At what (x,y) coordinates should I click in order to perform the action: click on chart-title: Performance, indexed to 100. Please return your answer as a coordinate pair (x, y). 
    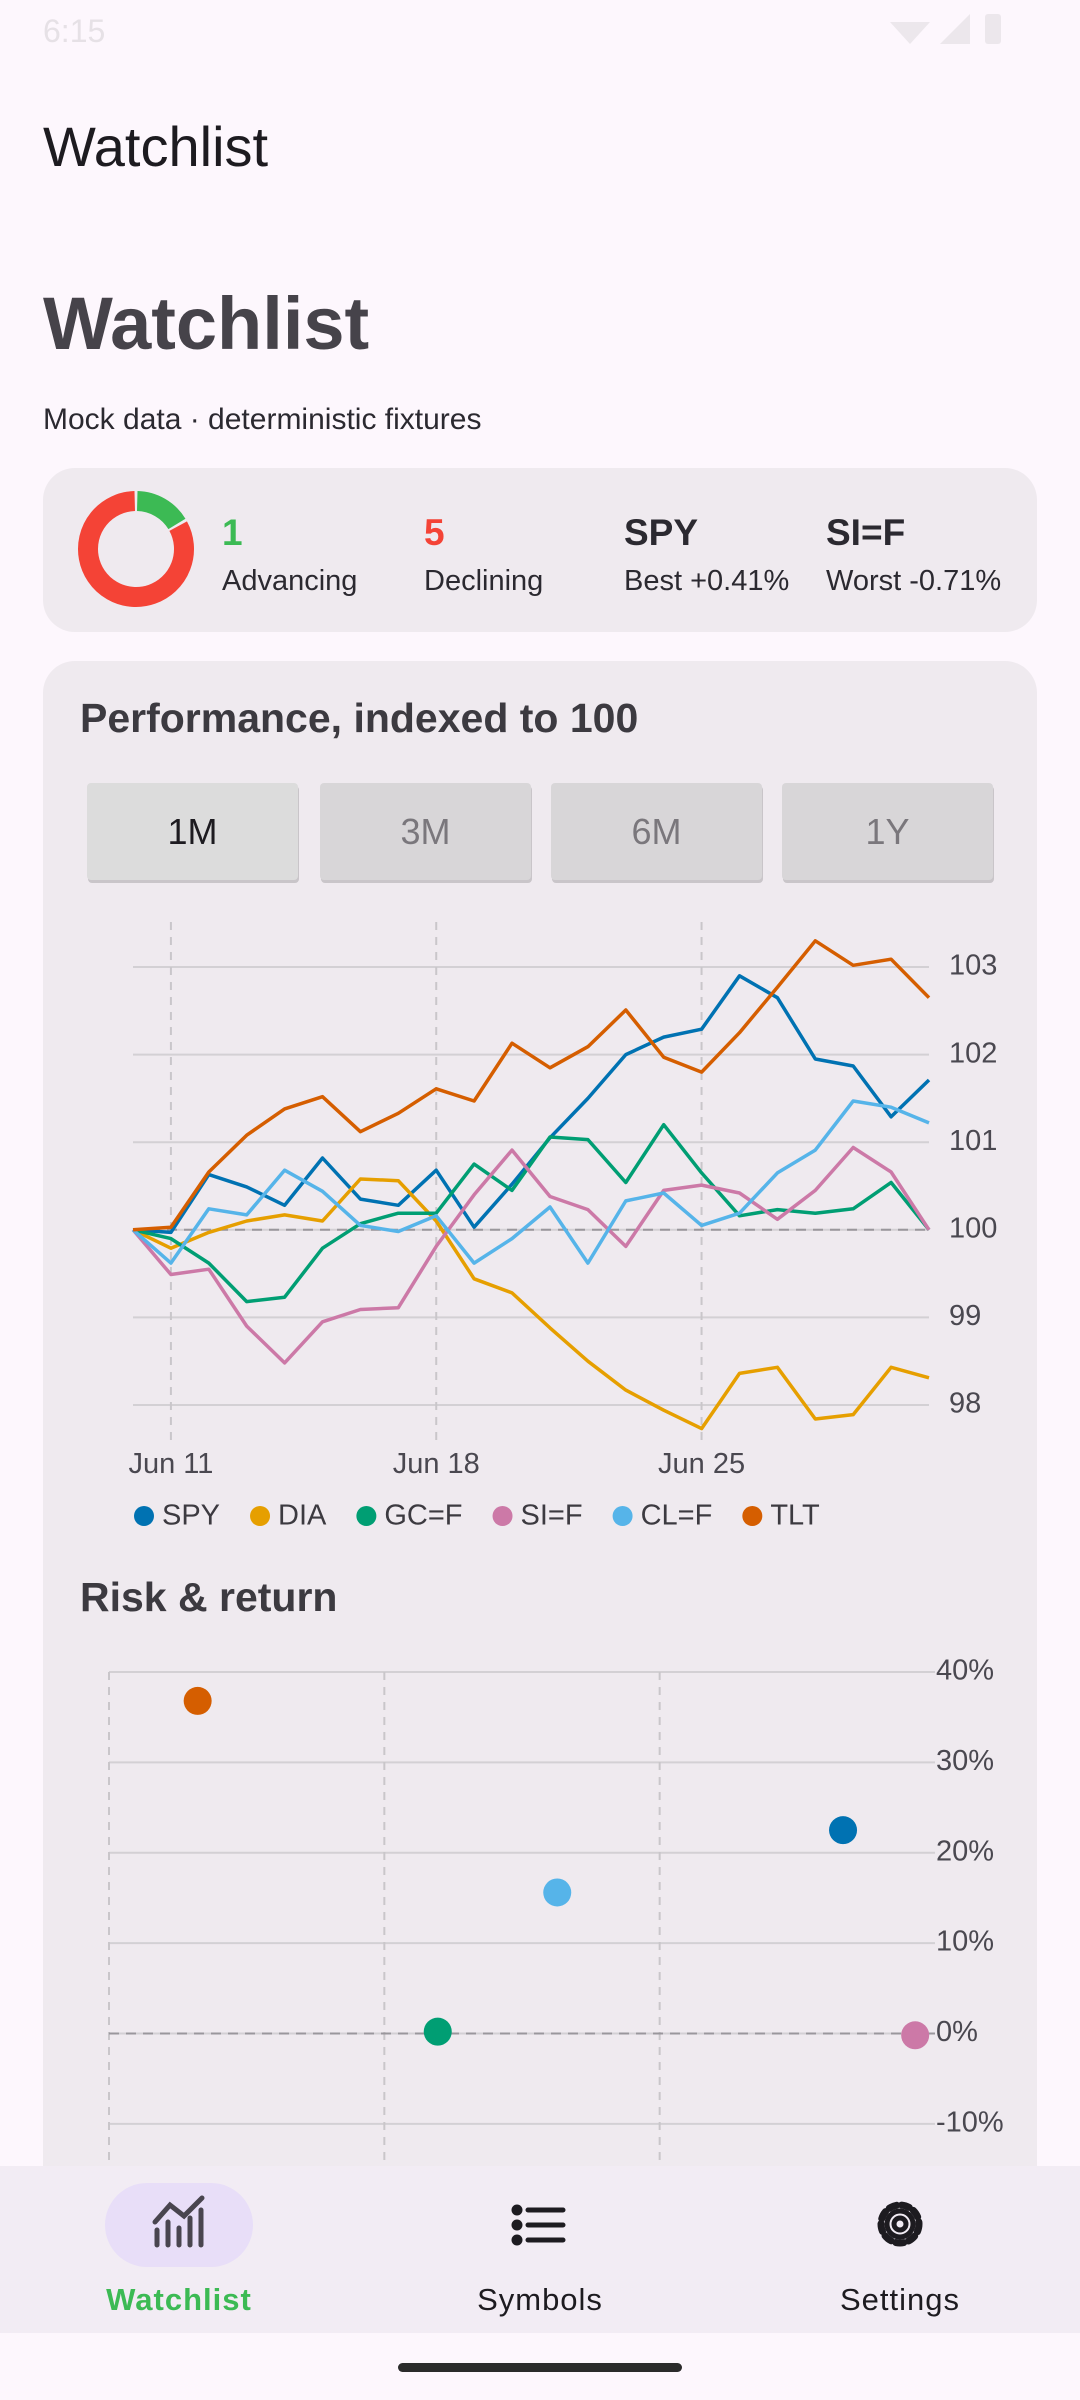
    Looking at the image, I should click on (359, 718).